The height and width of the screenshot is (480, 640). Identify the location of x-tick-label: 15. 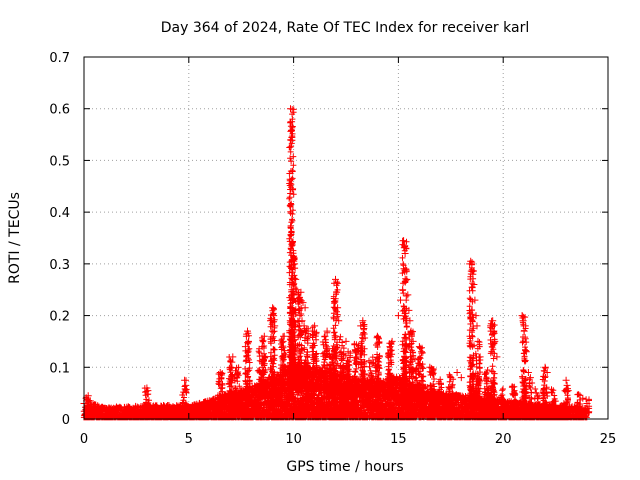
(398, 439).